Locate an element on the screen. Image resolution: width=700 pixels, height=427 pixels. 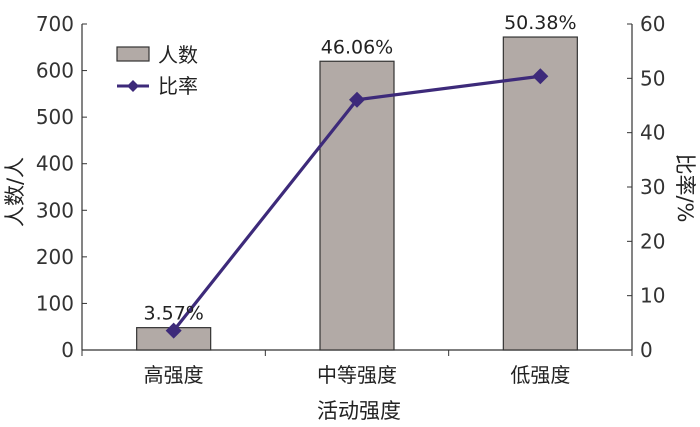
y2-tick-label: 0 is located at coordinates (646, 350).